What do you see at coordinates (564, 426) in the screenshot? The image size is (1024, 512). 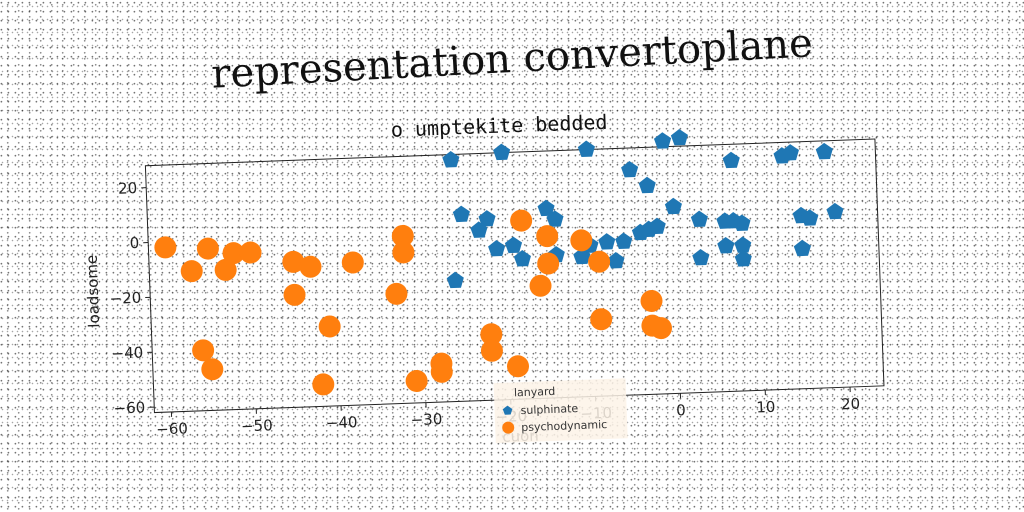 I see `legend-label-psychodynamic: psychodynamic` at bounding box center [564, 426].